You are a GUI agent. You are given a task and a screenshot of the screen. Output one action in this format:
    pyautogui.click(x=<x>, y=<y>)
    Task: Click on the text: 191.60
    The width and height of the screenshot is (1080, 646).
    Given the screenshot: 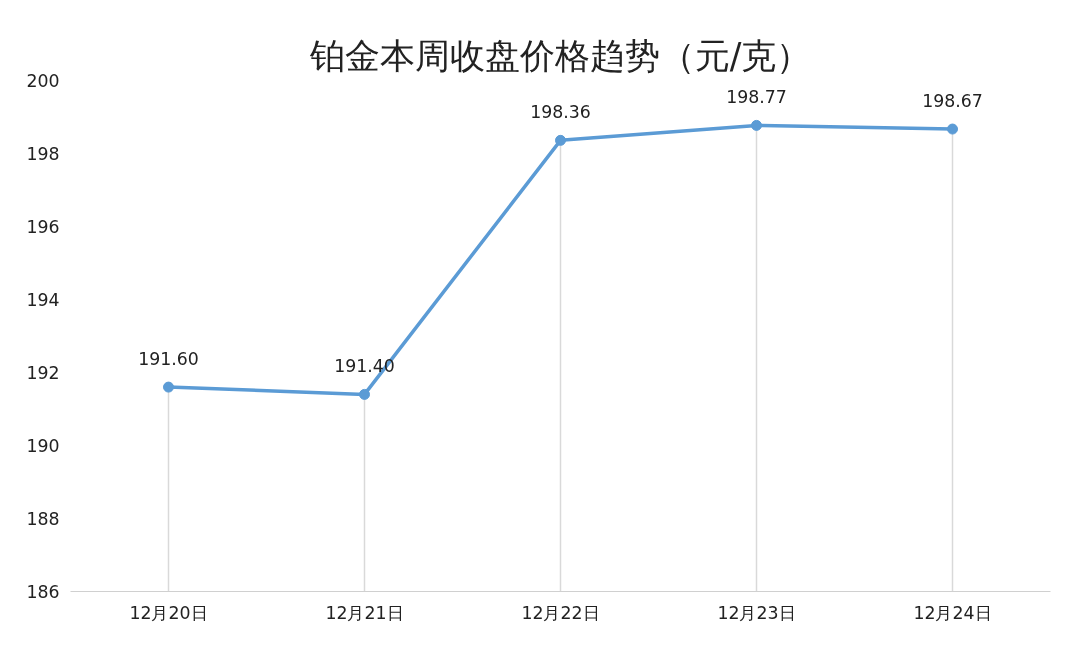 What is the action you would take?
    pyautogui.click(x=168, y=359)
    